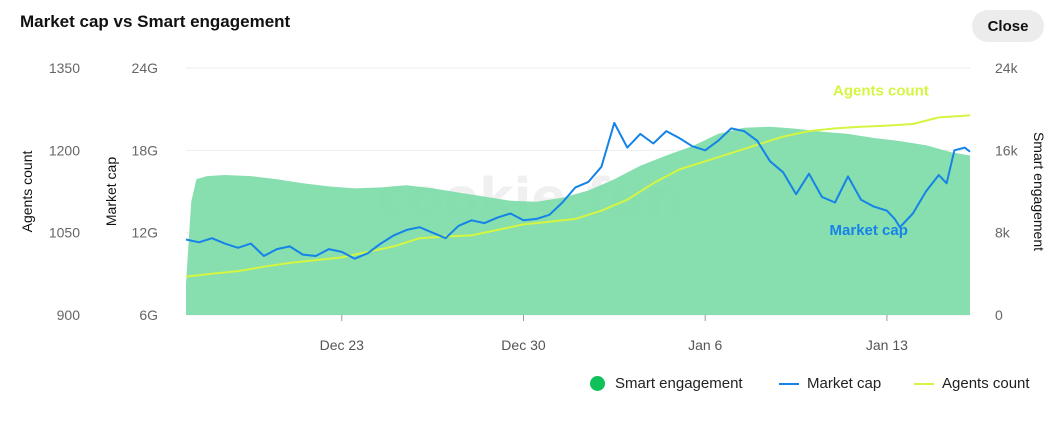 This screenshot has height=432, width=1057. I want to click on agents-count-tick-2: 1200, so click(64, 150).